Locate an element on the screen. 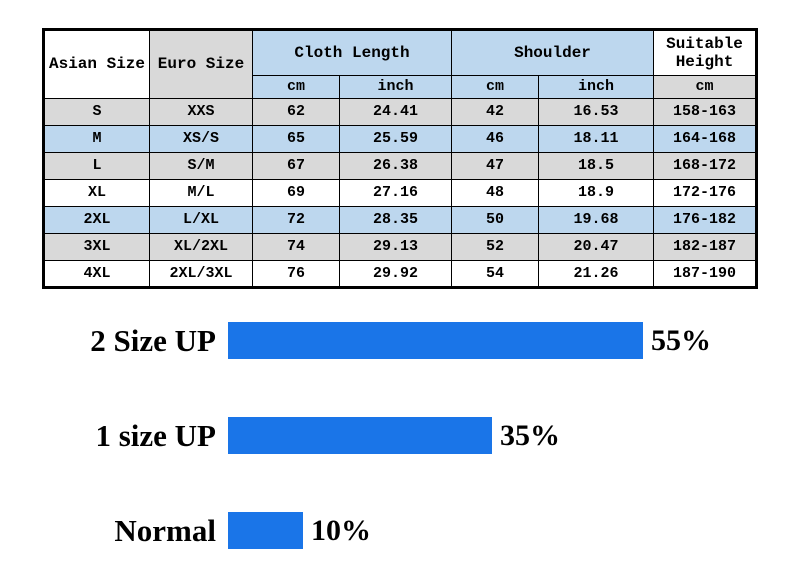  chart-category-label: 2 Size UP is located at coordinates (153, 340).